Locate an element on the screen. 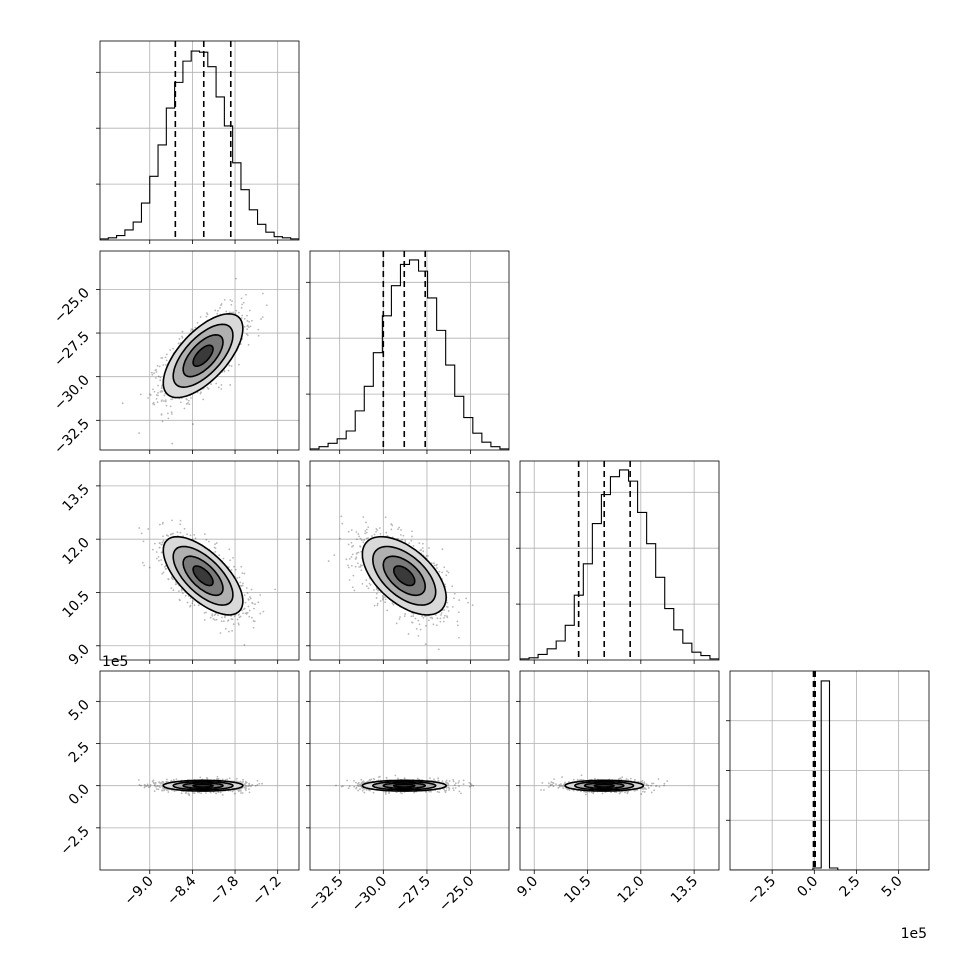 This screenshot has width=970, height=970. x-tick-label: −7.2 is located at coordinates (266, 890).